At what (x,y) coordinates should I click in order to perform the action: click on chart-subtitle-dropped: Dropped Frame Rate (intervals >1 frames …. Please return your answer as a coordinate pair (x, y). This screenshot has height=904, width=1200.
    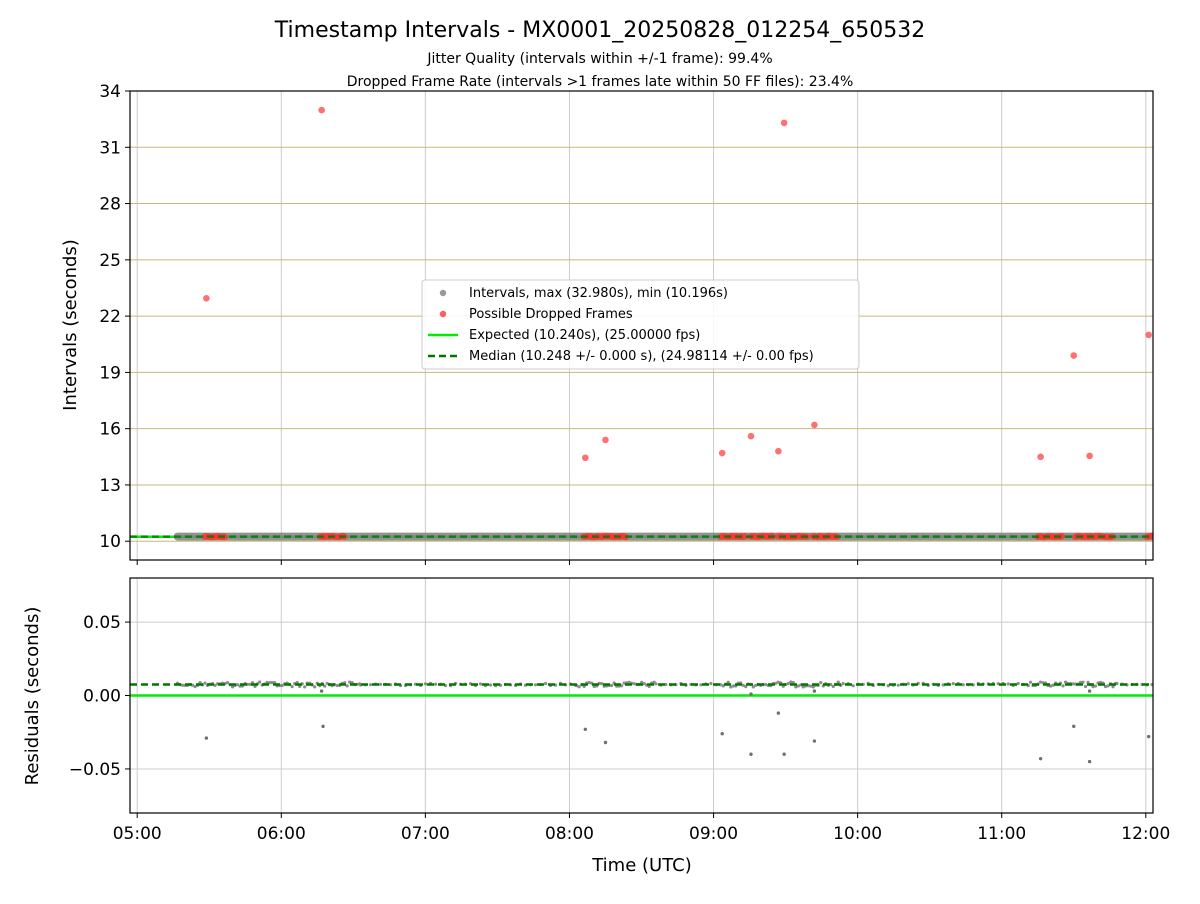
    Looking at the image, I should click on (600, 82).